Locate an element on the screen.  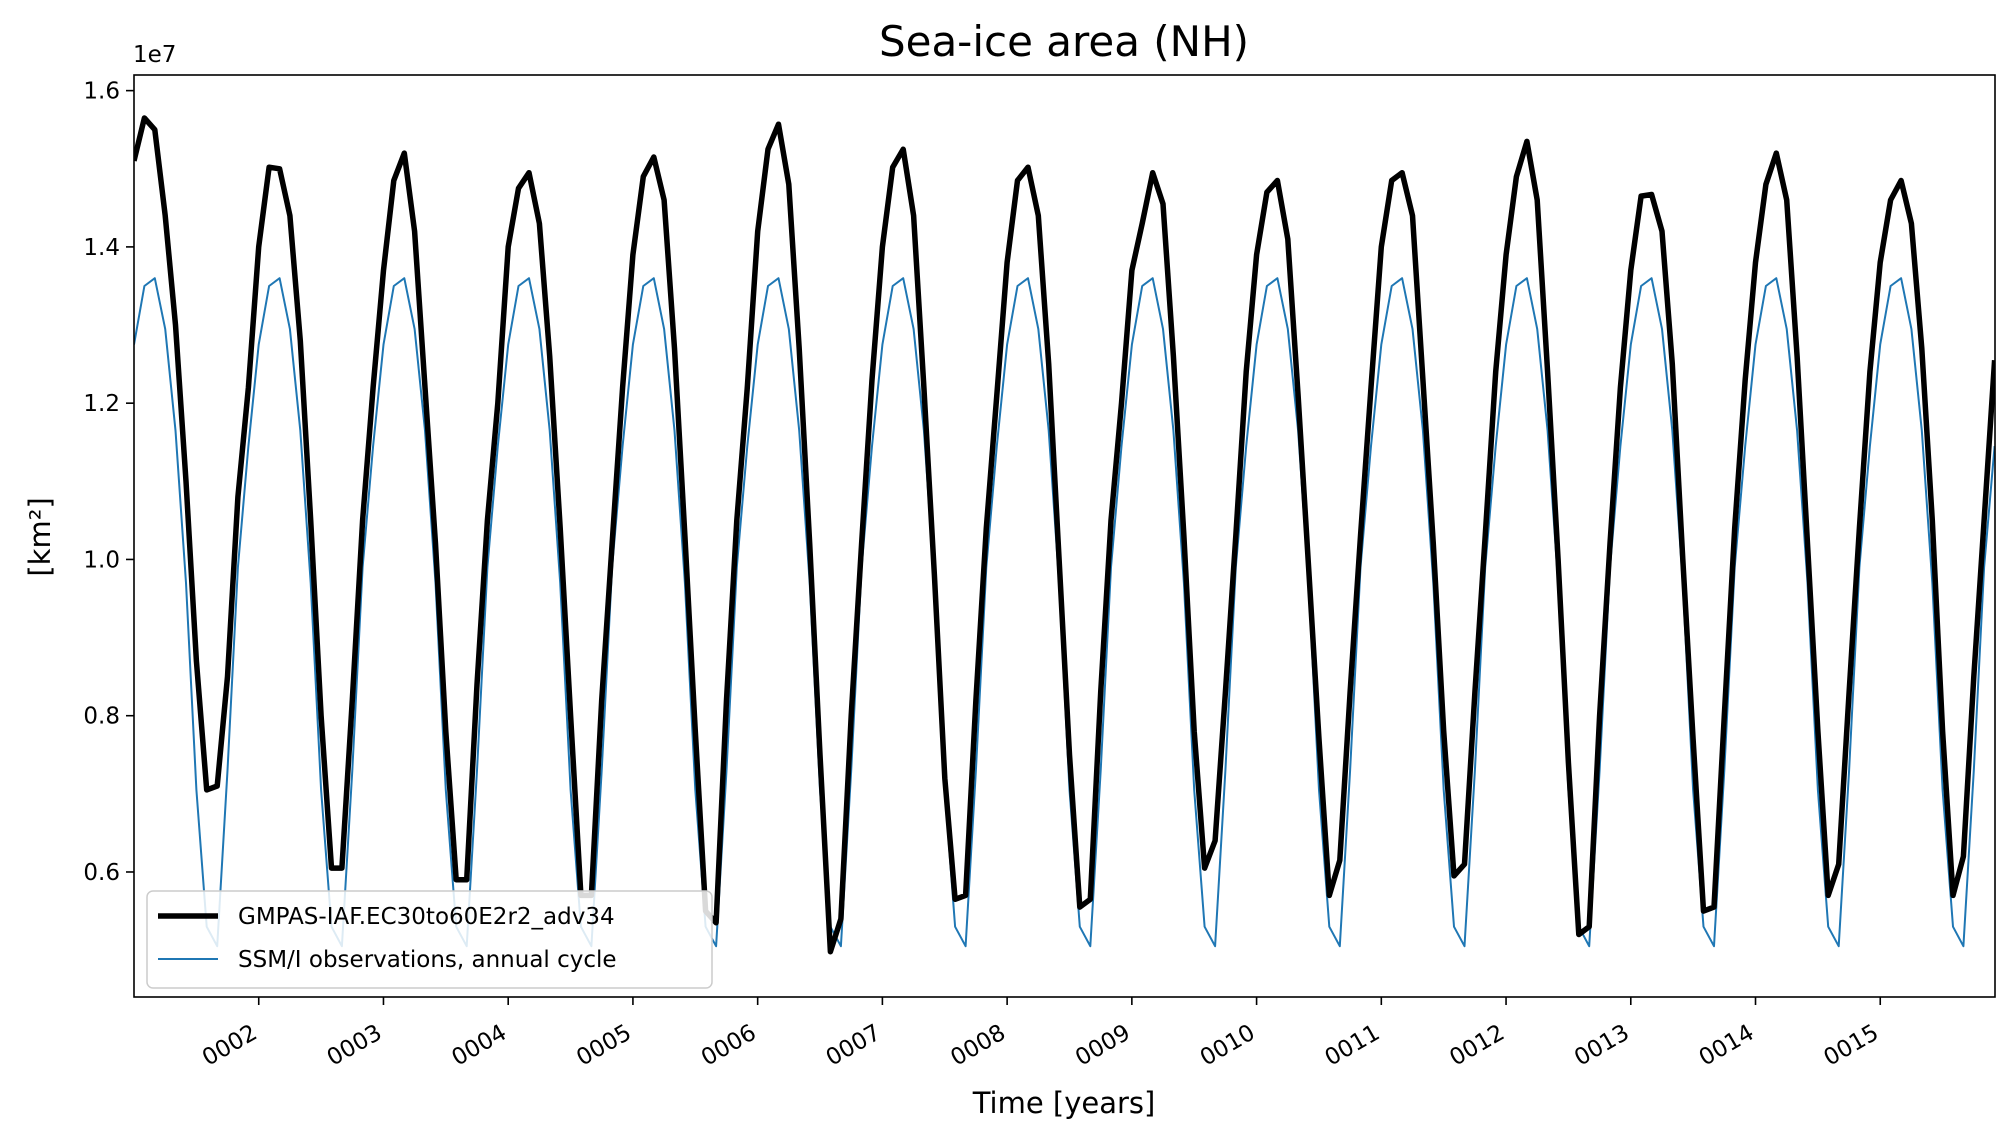
legend-label-observations: SSM/I observations, annual cycle is located at coordinates (427, 960).